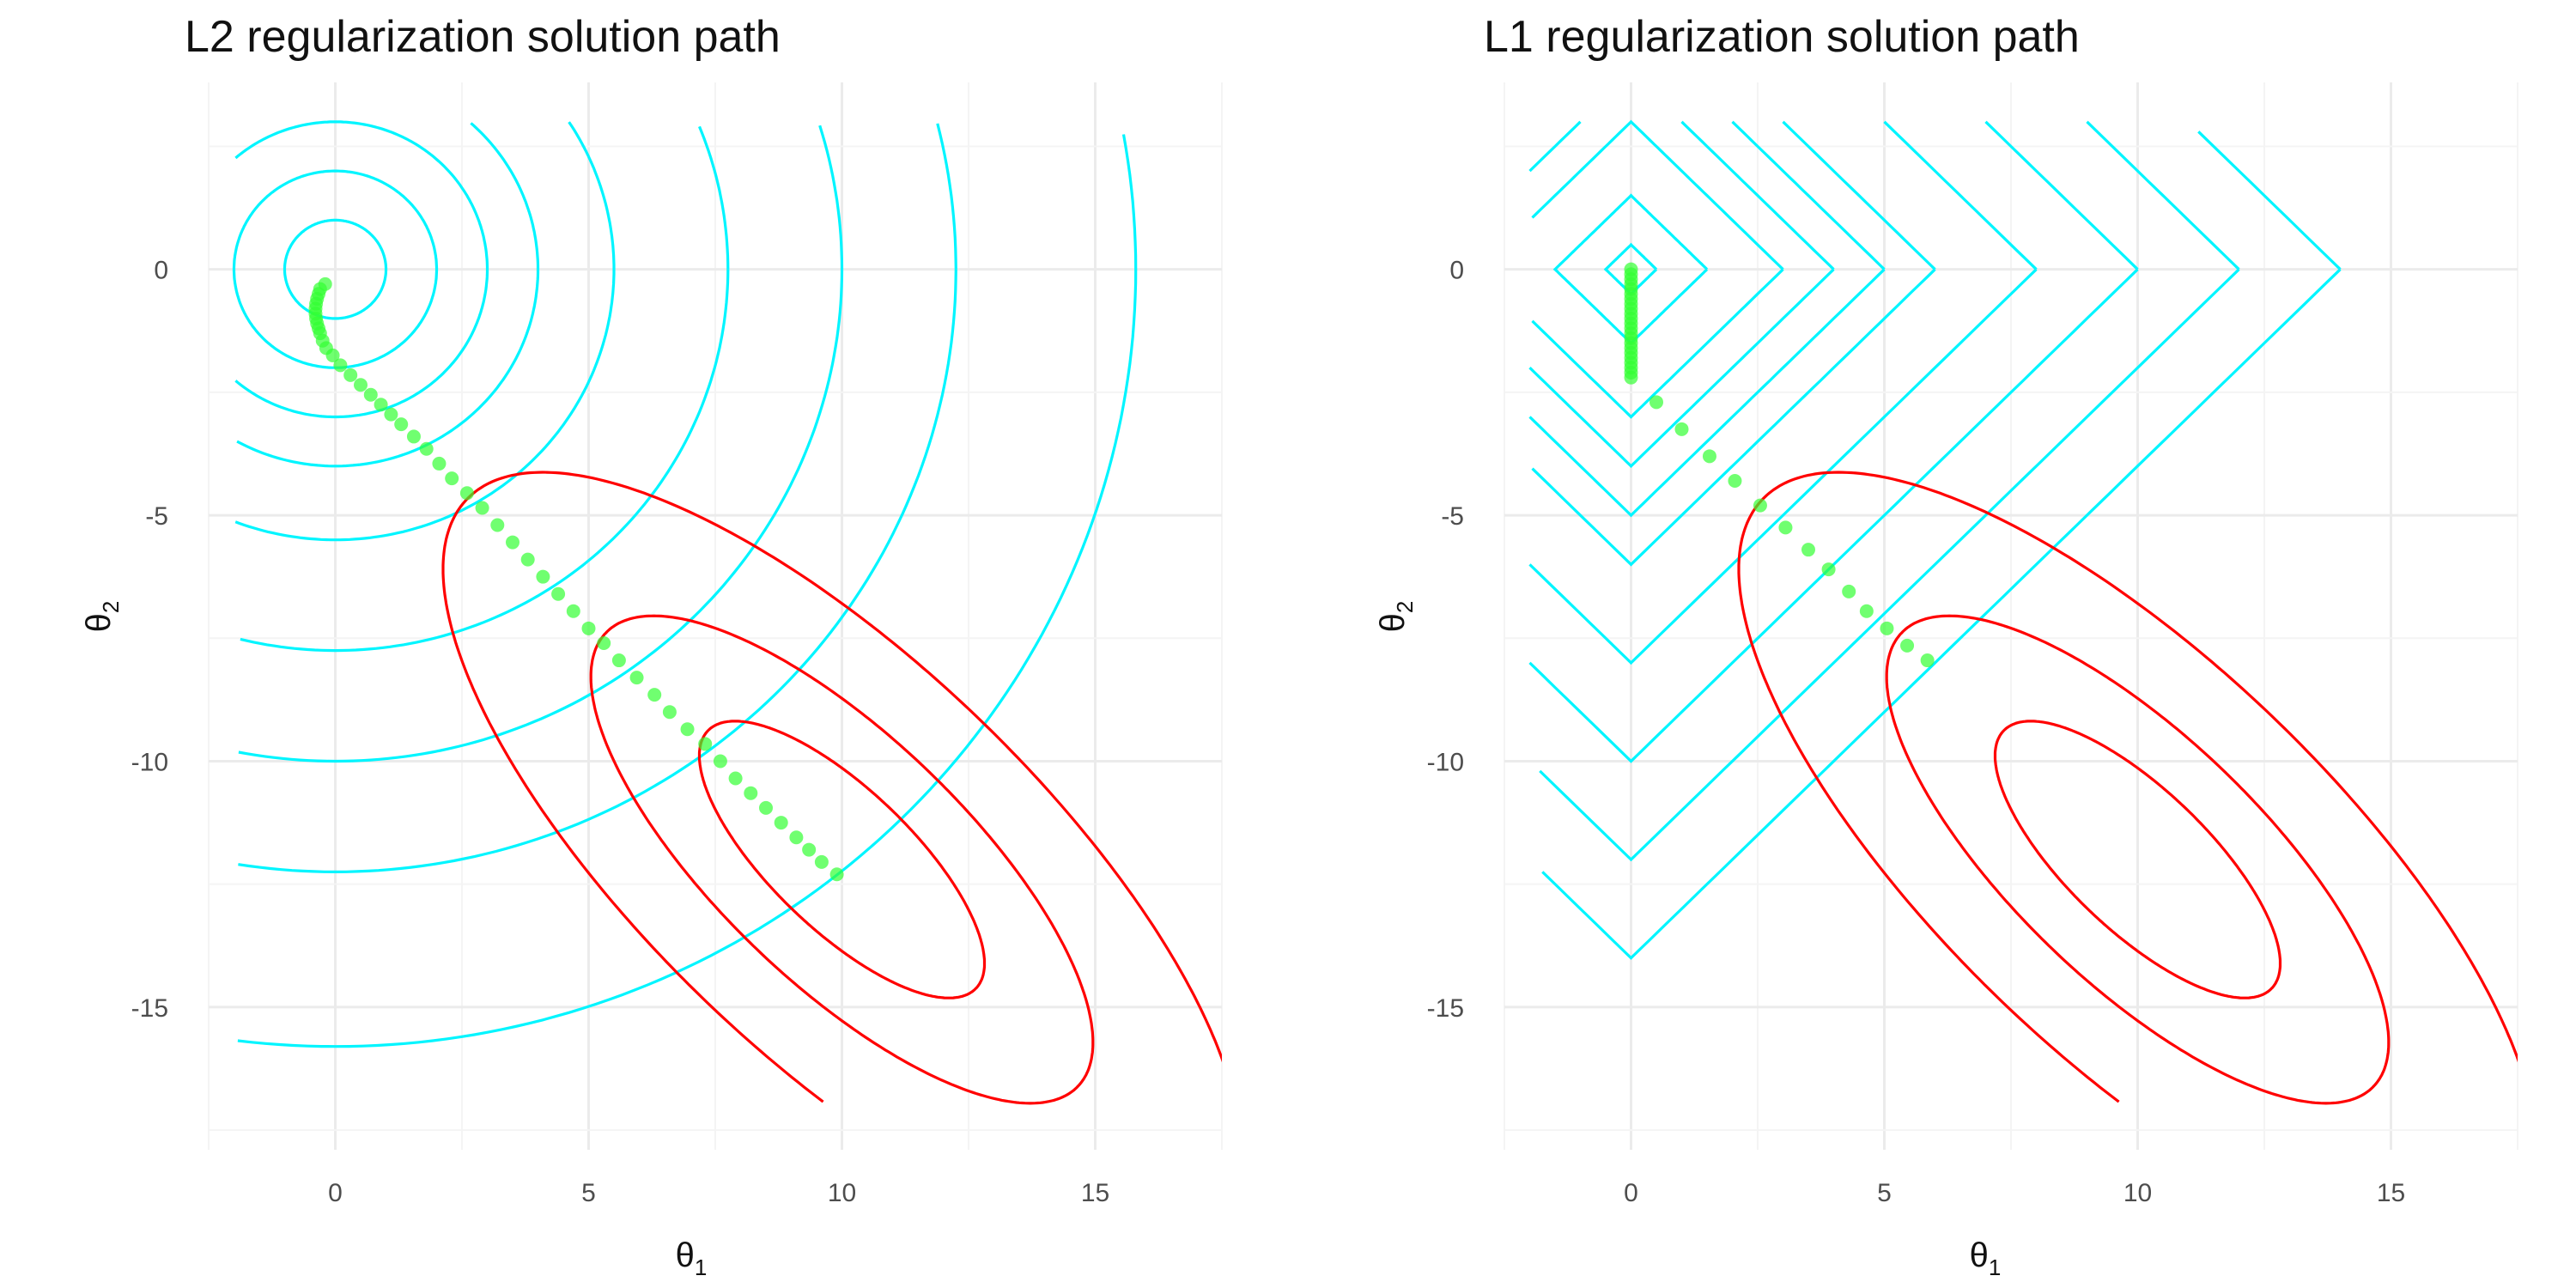 Image resolution: width=2576 pixels, height=1288 pixels. I want to click on l2-x-tick-label: 5, so click(588, 1193).